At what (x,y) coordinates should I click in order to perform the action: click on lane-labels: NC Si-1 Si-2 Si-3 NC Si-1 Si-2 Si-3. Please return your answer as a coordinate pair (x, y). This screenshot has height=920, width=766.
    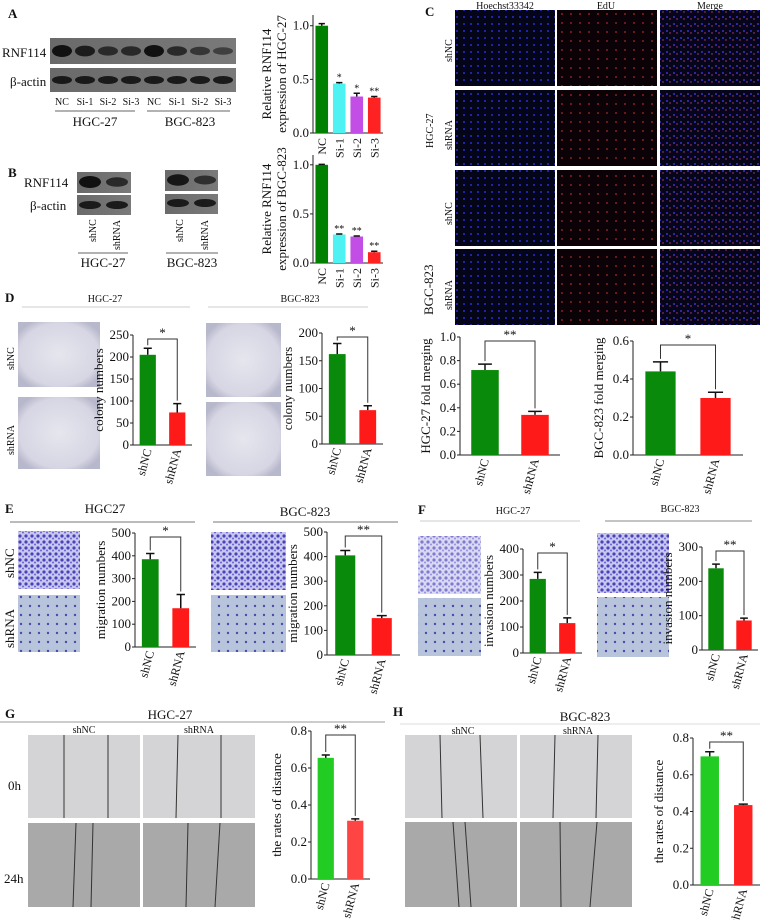
    Looking at the image, I should click on (143, 102).